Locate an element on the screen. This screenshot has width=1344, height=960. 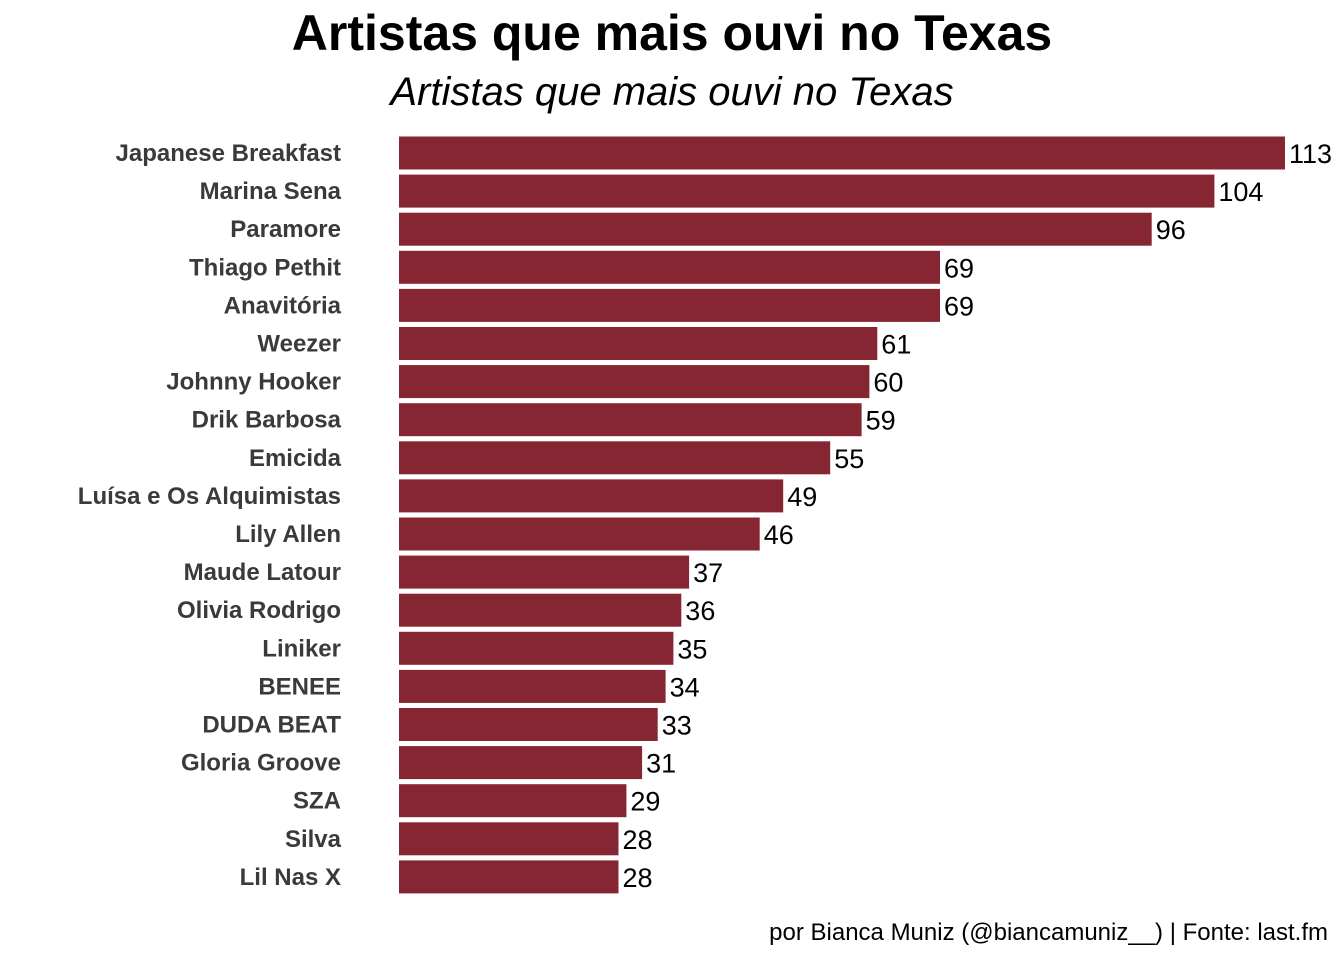
category-label: Drik Barbosa is located at coordinates (267, 420).